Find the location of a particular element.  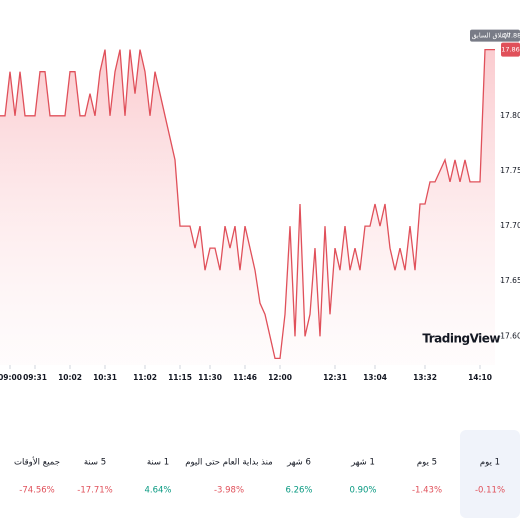

x-tick-label: 13:04 is located at coordinates (375, 377).